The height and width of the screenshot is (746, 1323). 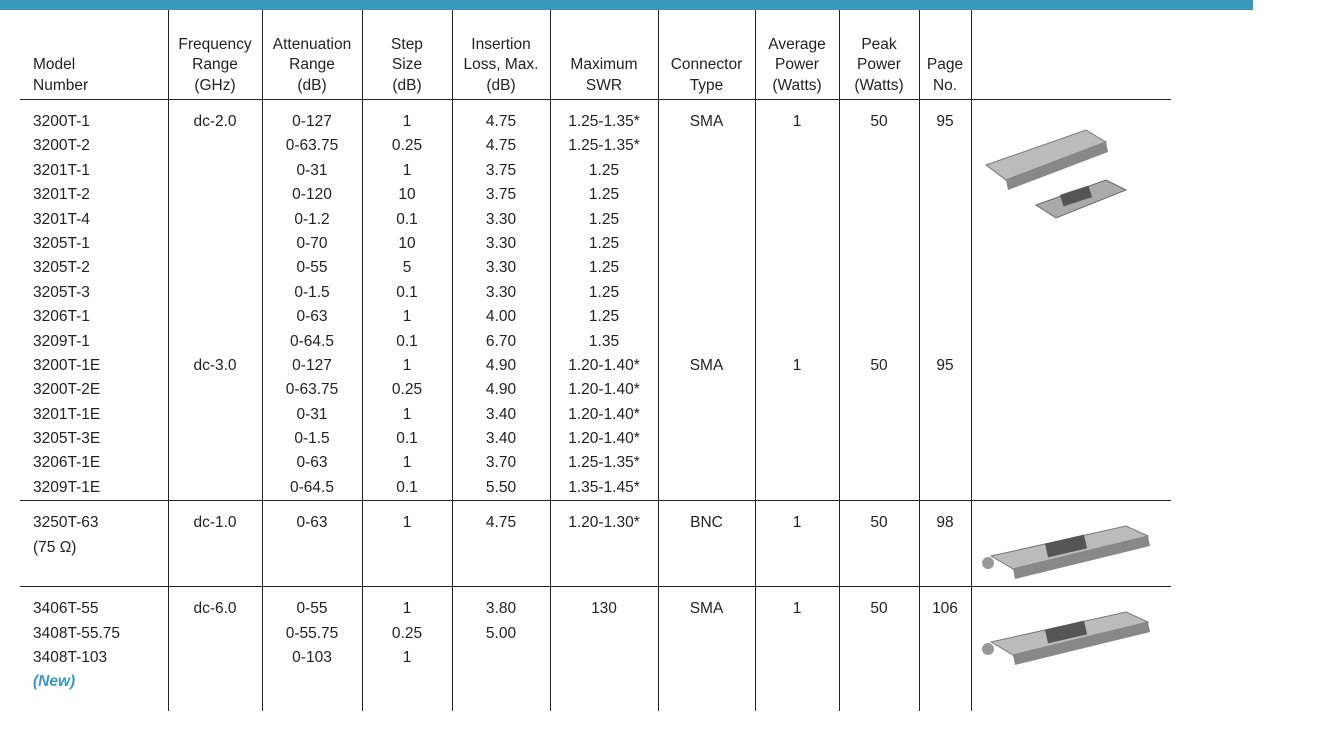 What do you see at coordinates (77, 633) in the screenshot?
I see `cell-line: 3408T-55.75` at bounding box center [77, 633].